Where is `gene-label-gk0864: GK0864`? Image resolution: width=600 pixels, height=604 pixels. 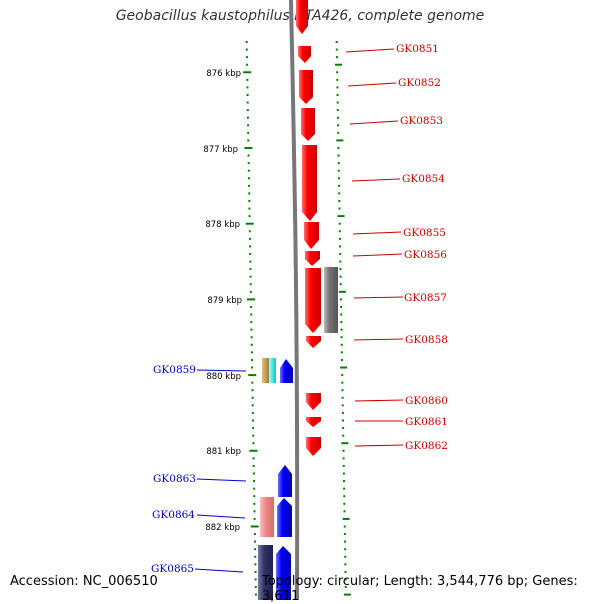 gene-label-gk0864: GK0864 is located at coordinates (173, 515).